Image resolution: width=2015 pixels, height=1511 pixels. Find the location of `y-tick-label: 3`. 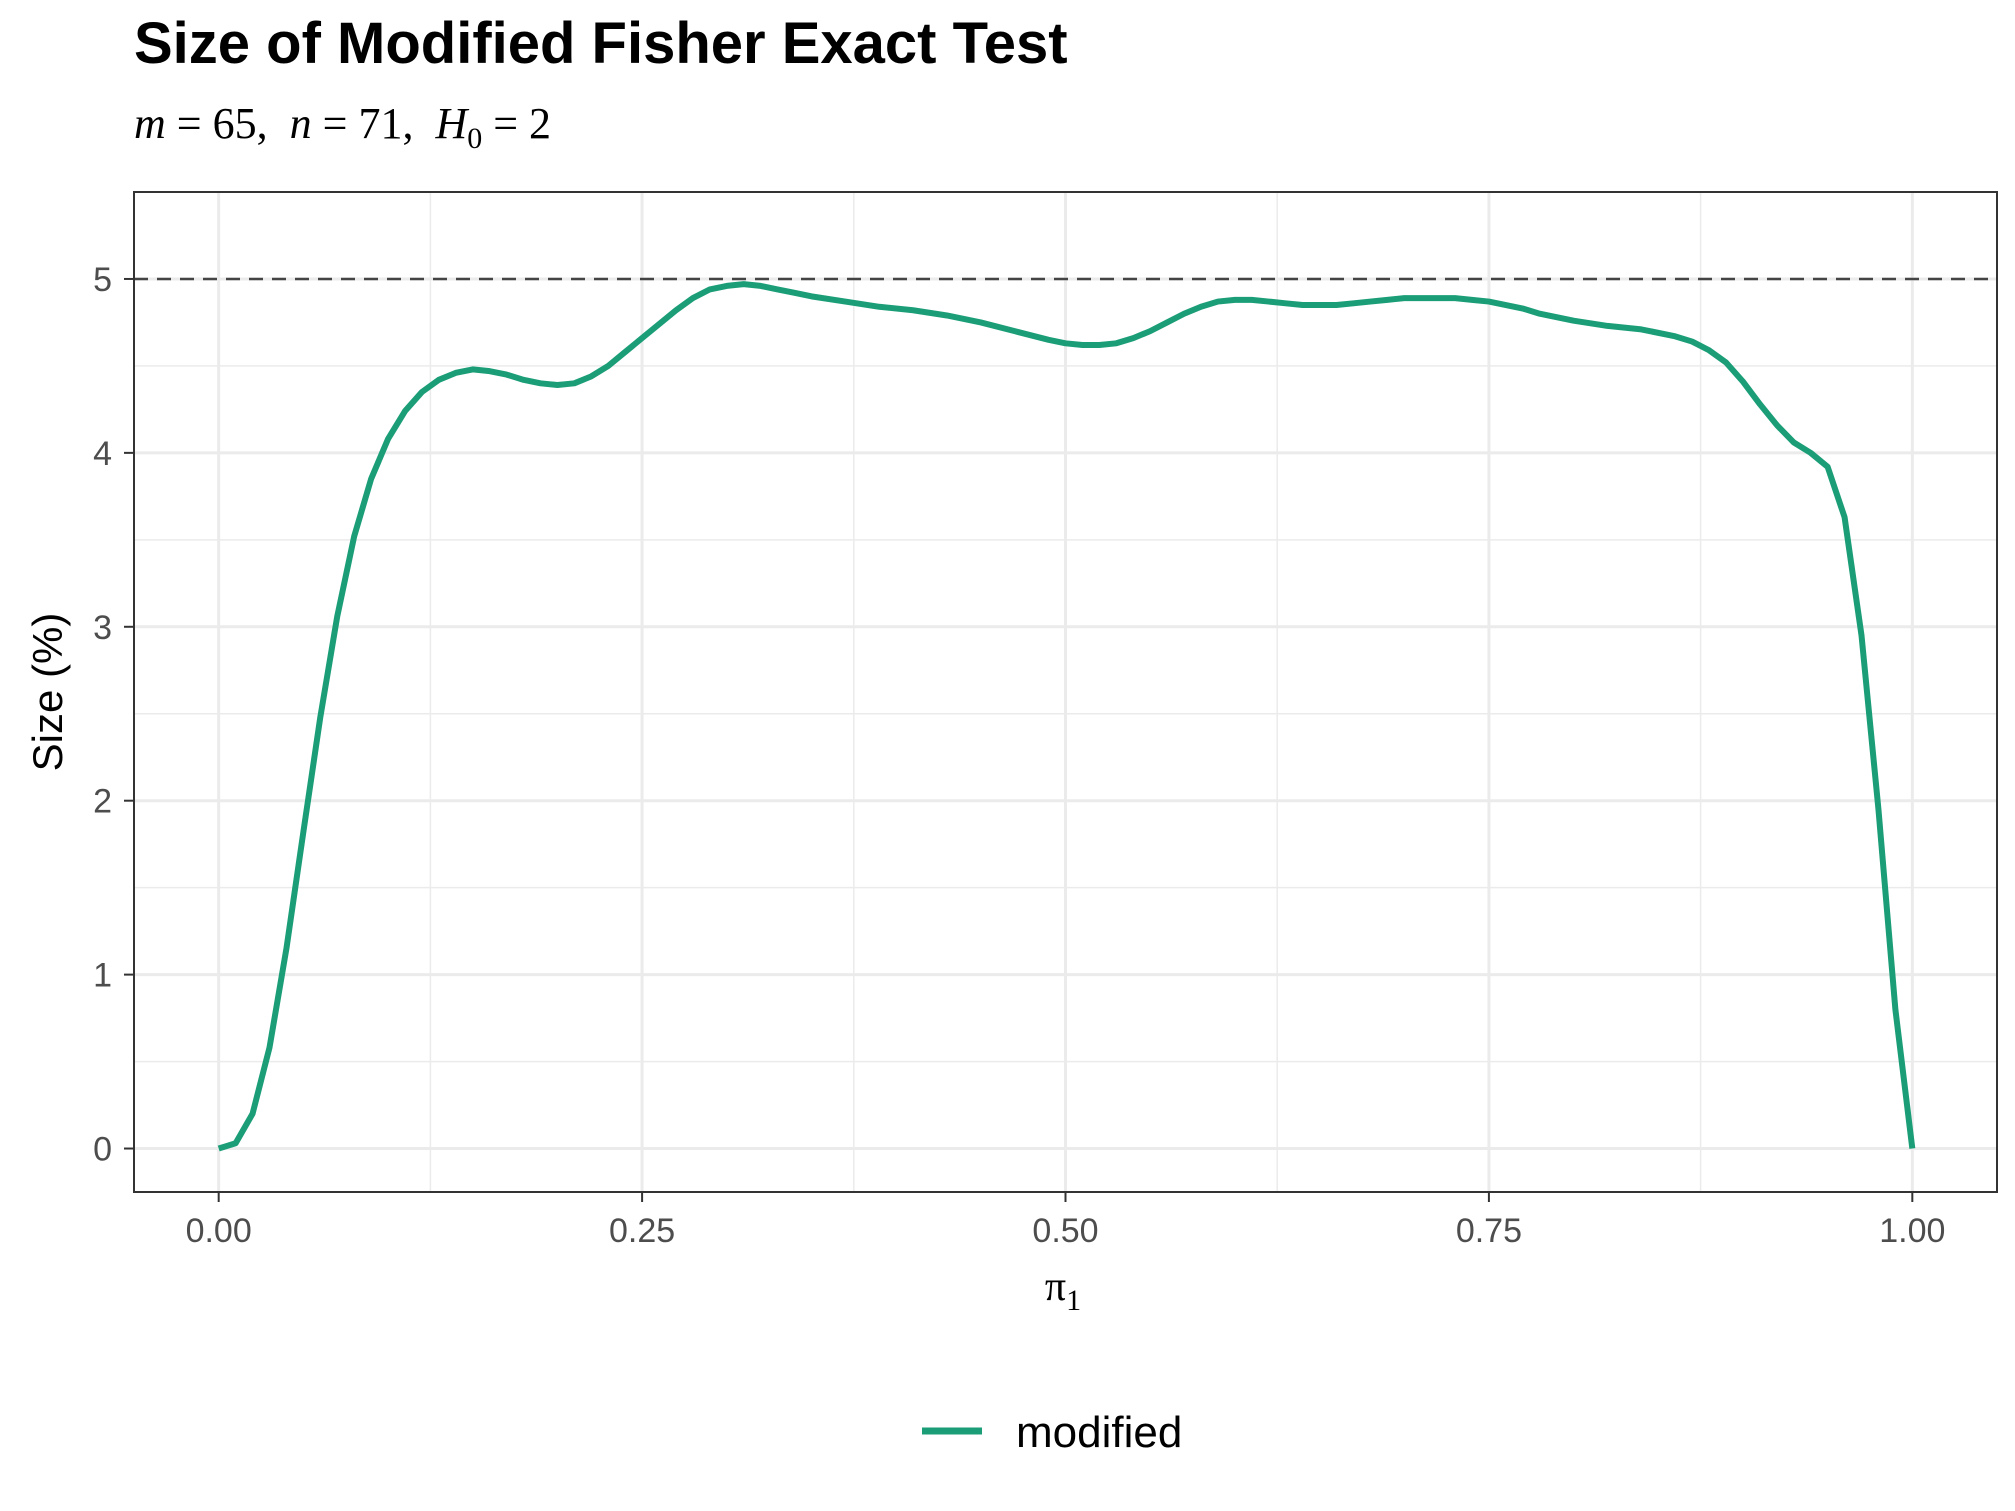

y-tick-label: 3 is located at coordinates (102, 628).